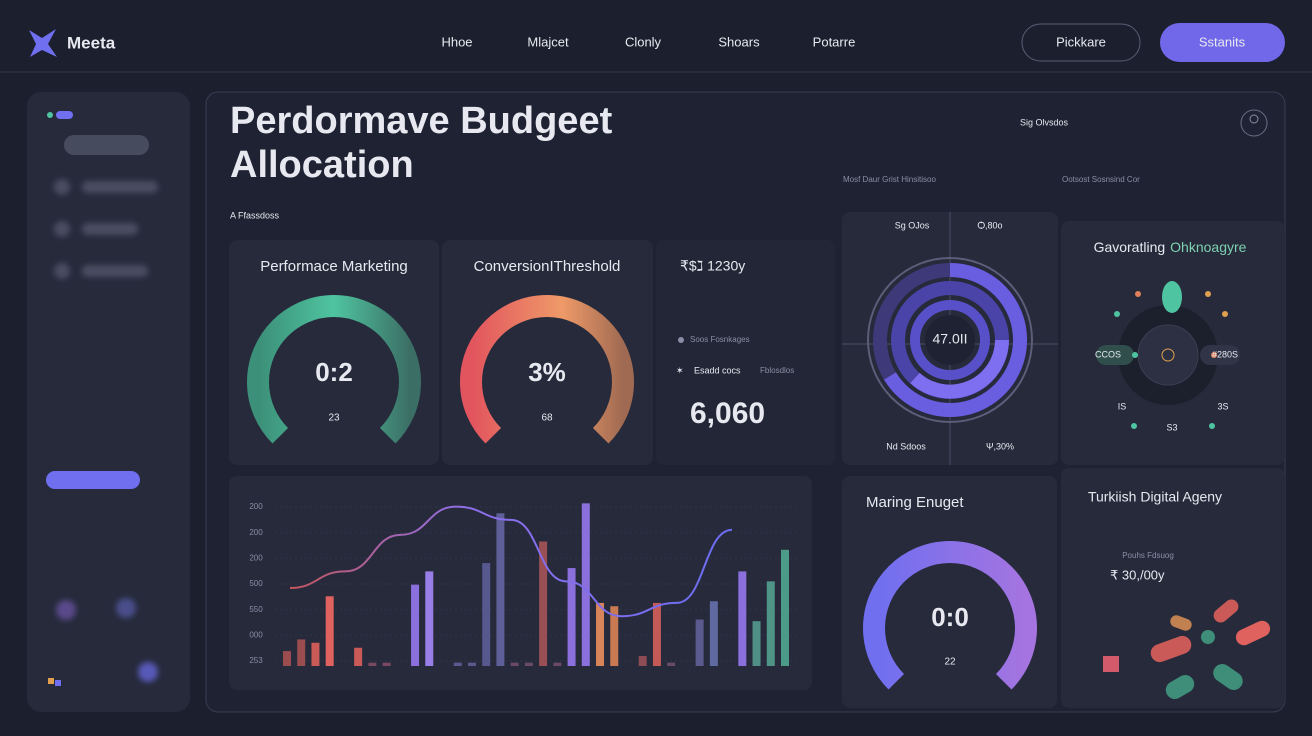 This screenshot has width=1312, height=736. I want to click on gauge-title: Maring Enuget, so click(915, 502).